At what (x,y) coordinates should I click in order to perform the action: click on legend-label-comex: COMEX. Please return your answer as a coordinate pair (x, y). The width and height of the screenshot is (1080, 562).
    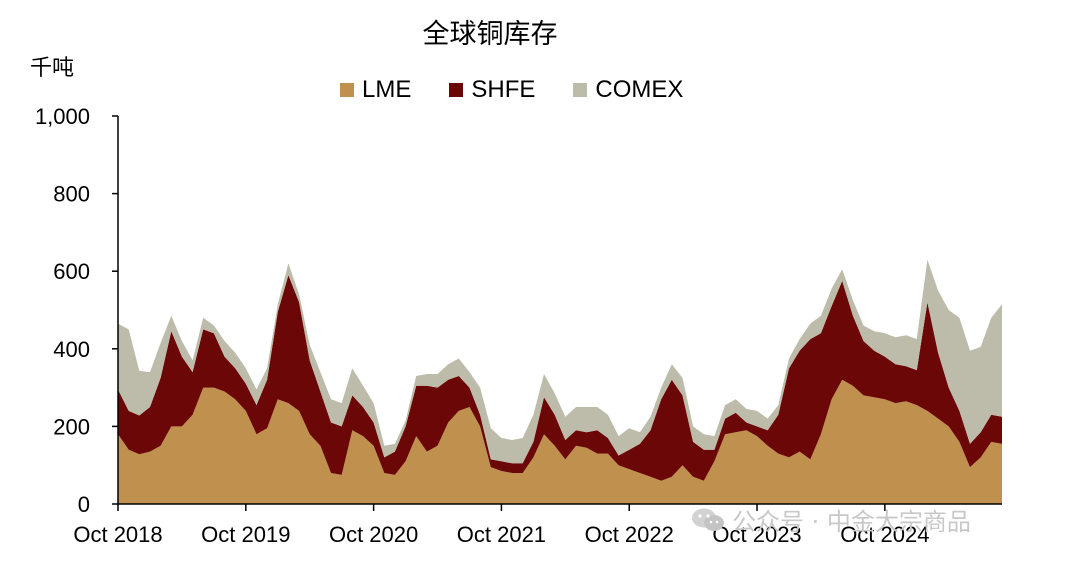
    Looking at the image, I should click on (639, 89).